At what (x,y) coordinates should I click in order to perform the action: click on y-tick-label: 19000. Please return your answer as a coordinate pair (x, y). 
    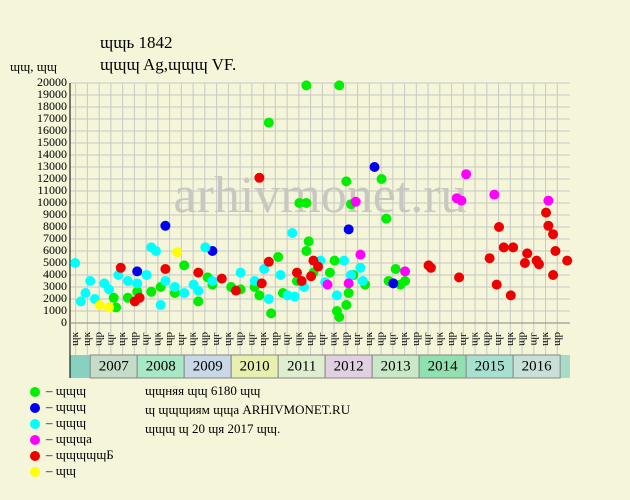
    Looking at the image, I should click on (52, 94).